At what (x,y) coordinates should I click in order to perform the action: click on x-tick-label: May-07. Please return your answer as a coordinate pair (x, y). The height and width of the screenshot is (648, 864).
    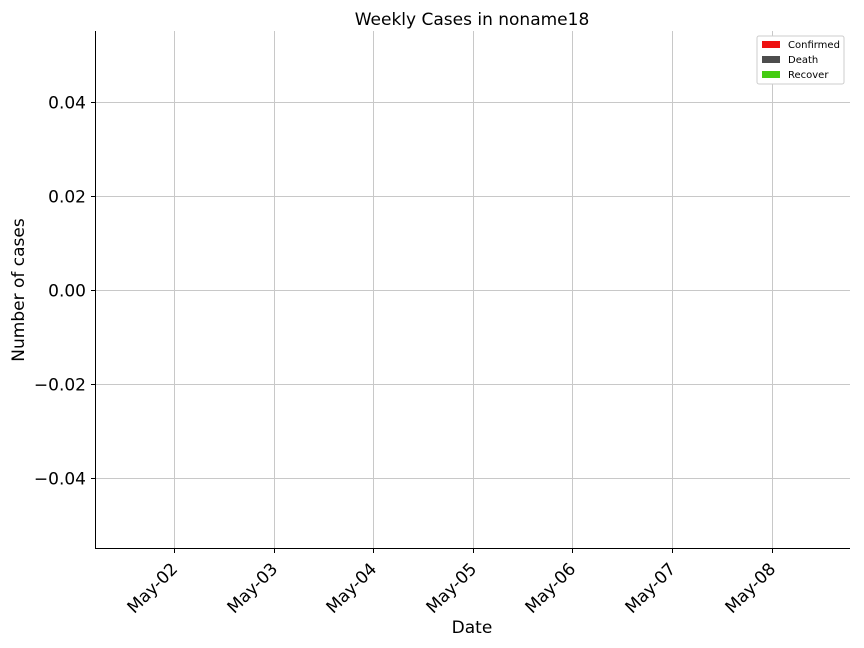
    Looking at the image, I should click on (651, 588).